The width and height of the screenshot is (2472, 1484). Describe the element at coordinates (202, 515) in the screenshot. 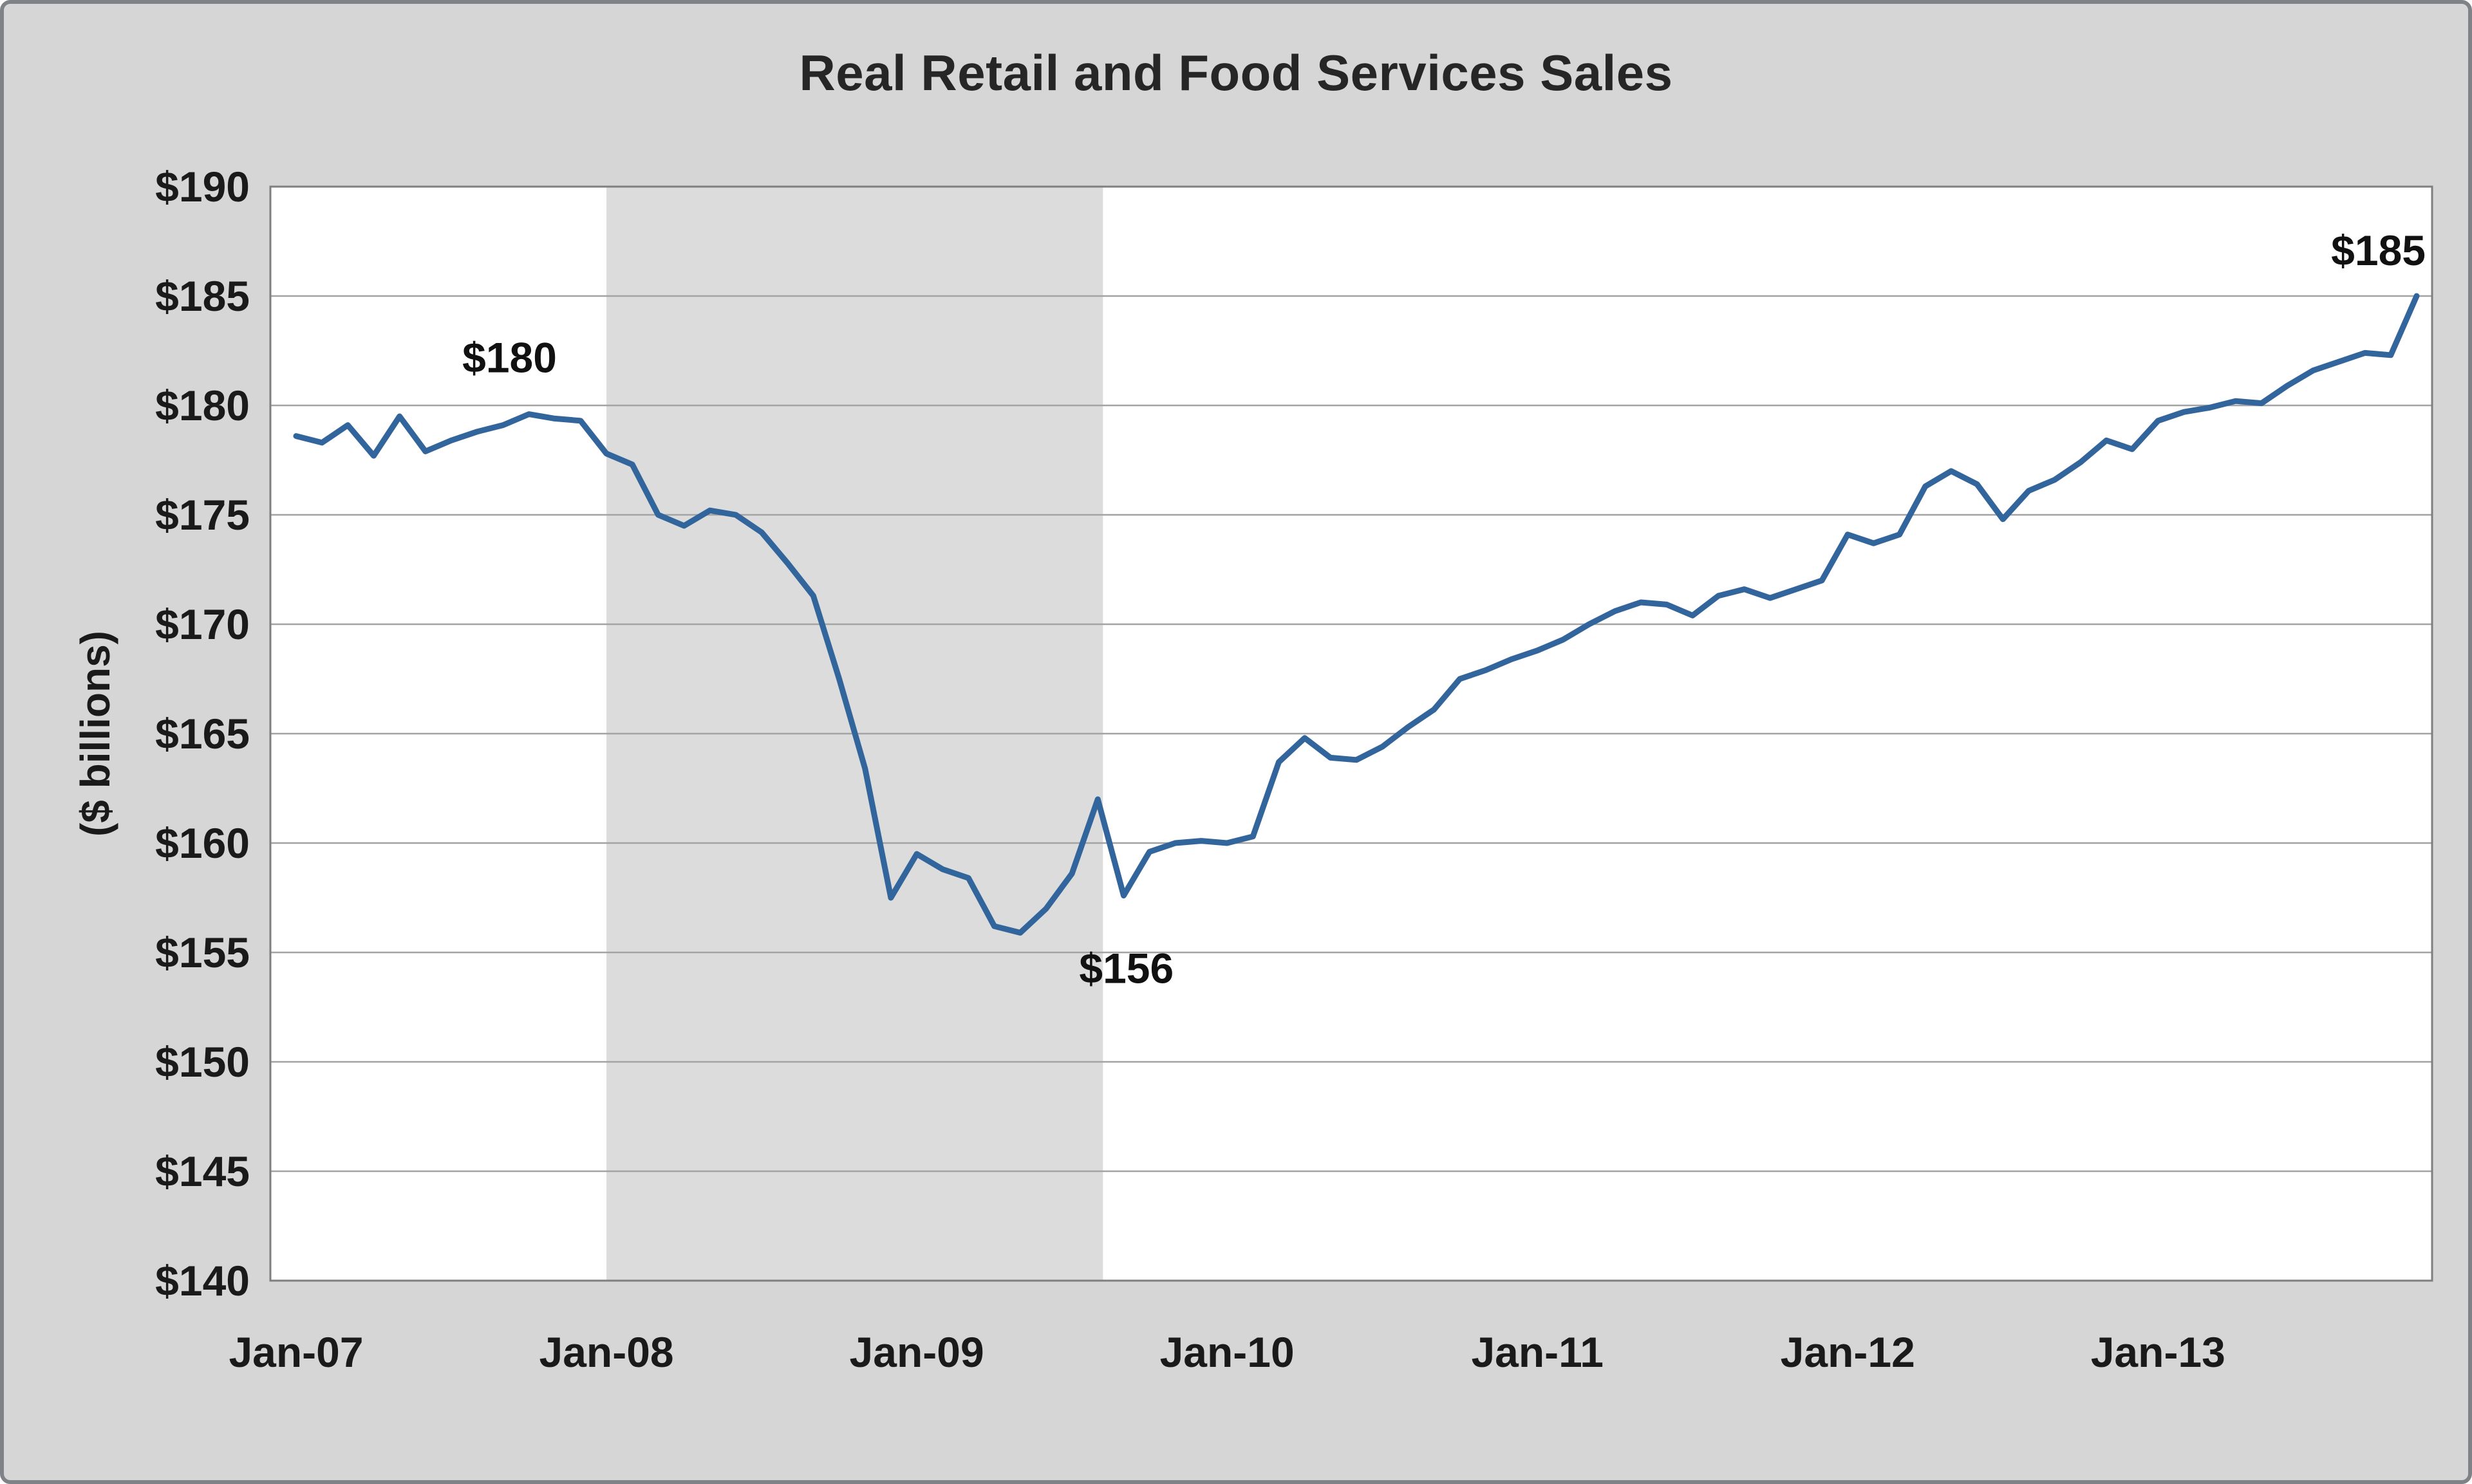

I see `y-tick-label: $175` at that location.